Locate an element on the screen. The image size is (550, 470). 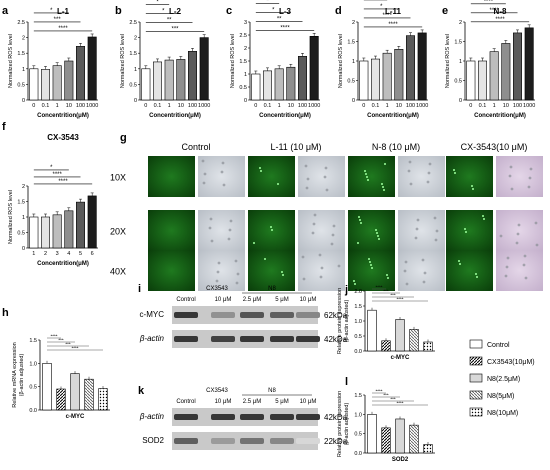
panel-letter-g: g is located at coordinates (123, 138).